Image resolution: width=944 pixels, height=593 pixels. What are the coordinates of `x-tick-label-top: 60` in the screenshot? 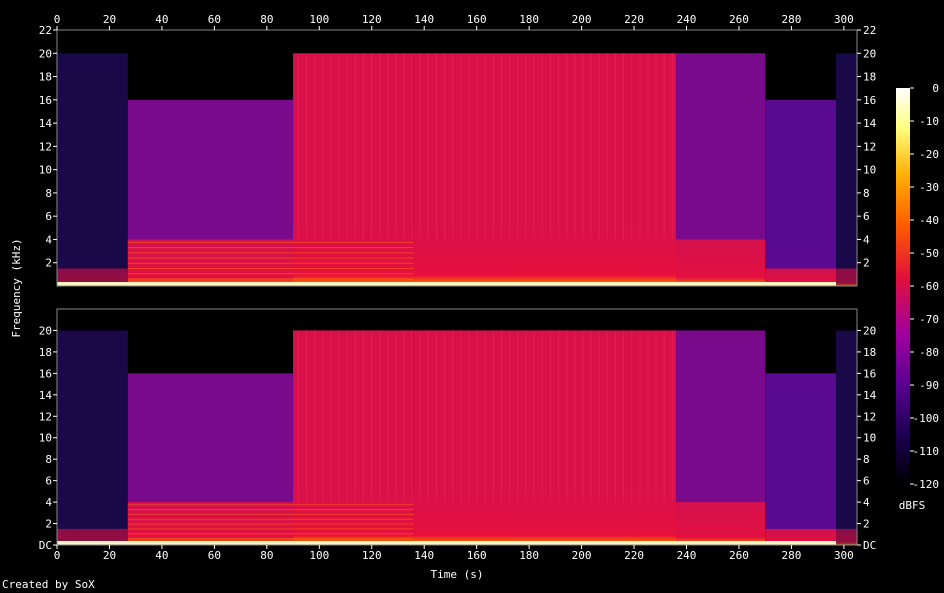 It's located at (214, 19).